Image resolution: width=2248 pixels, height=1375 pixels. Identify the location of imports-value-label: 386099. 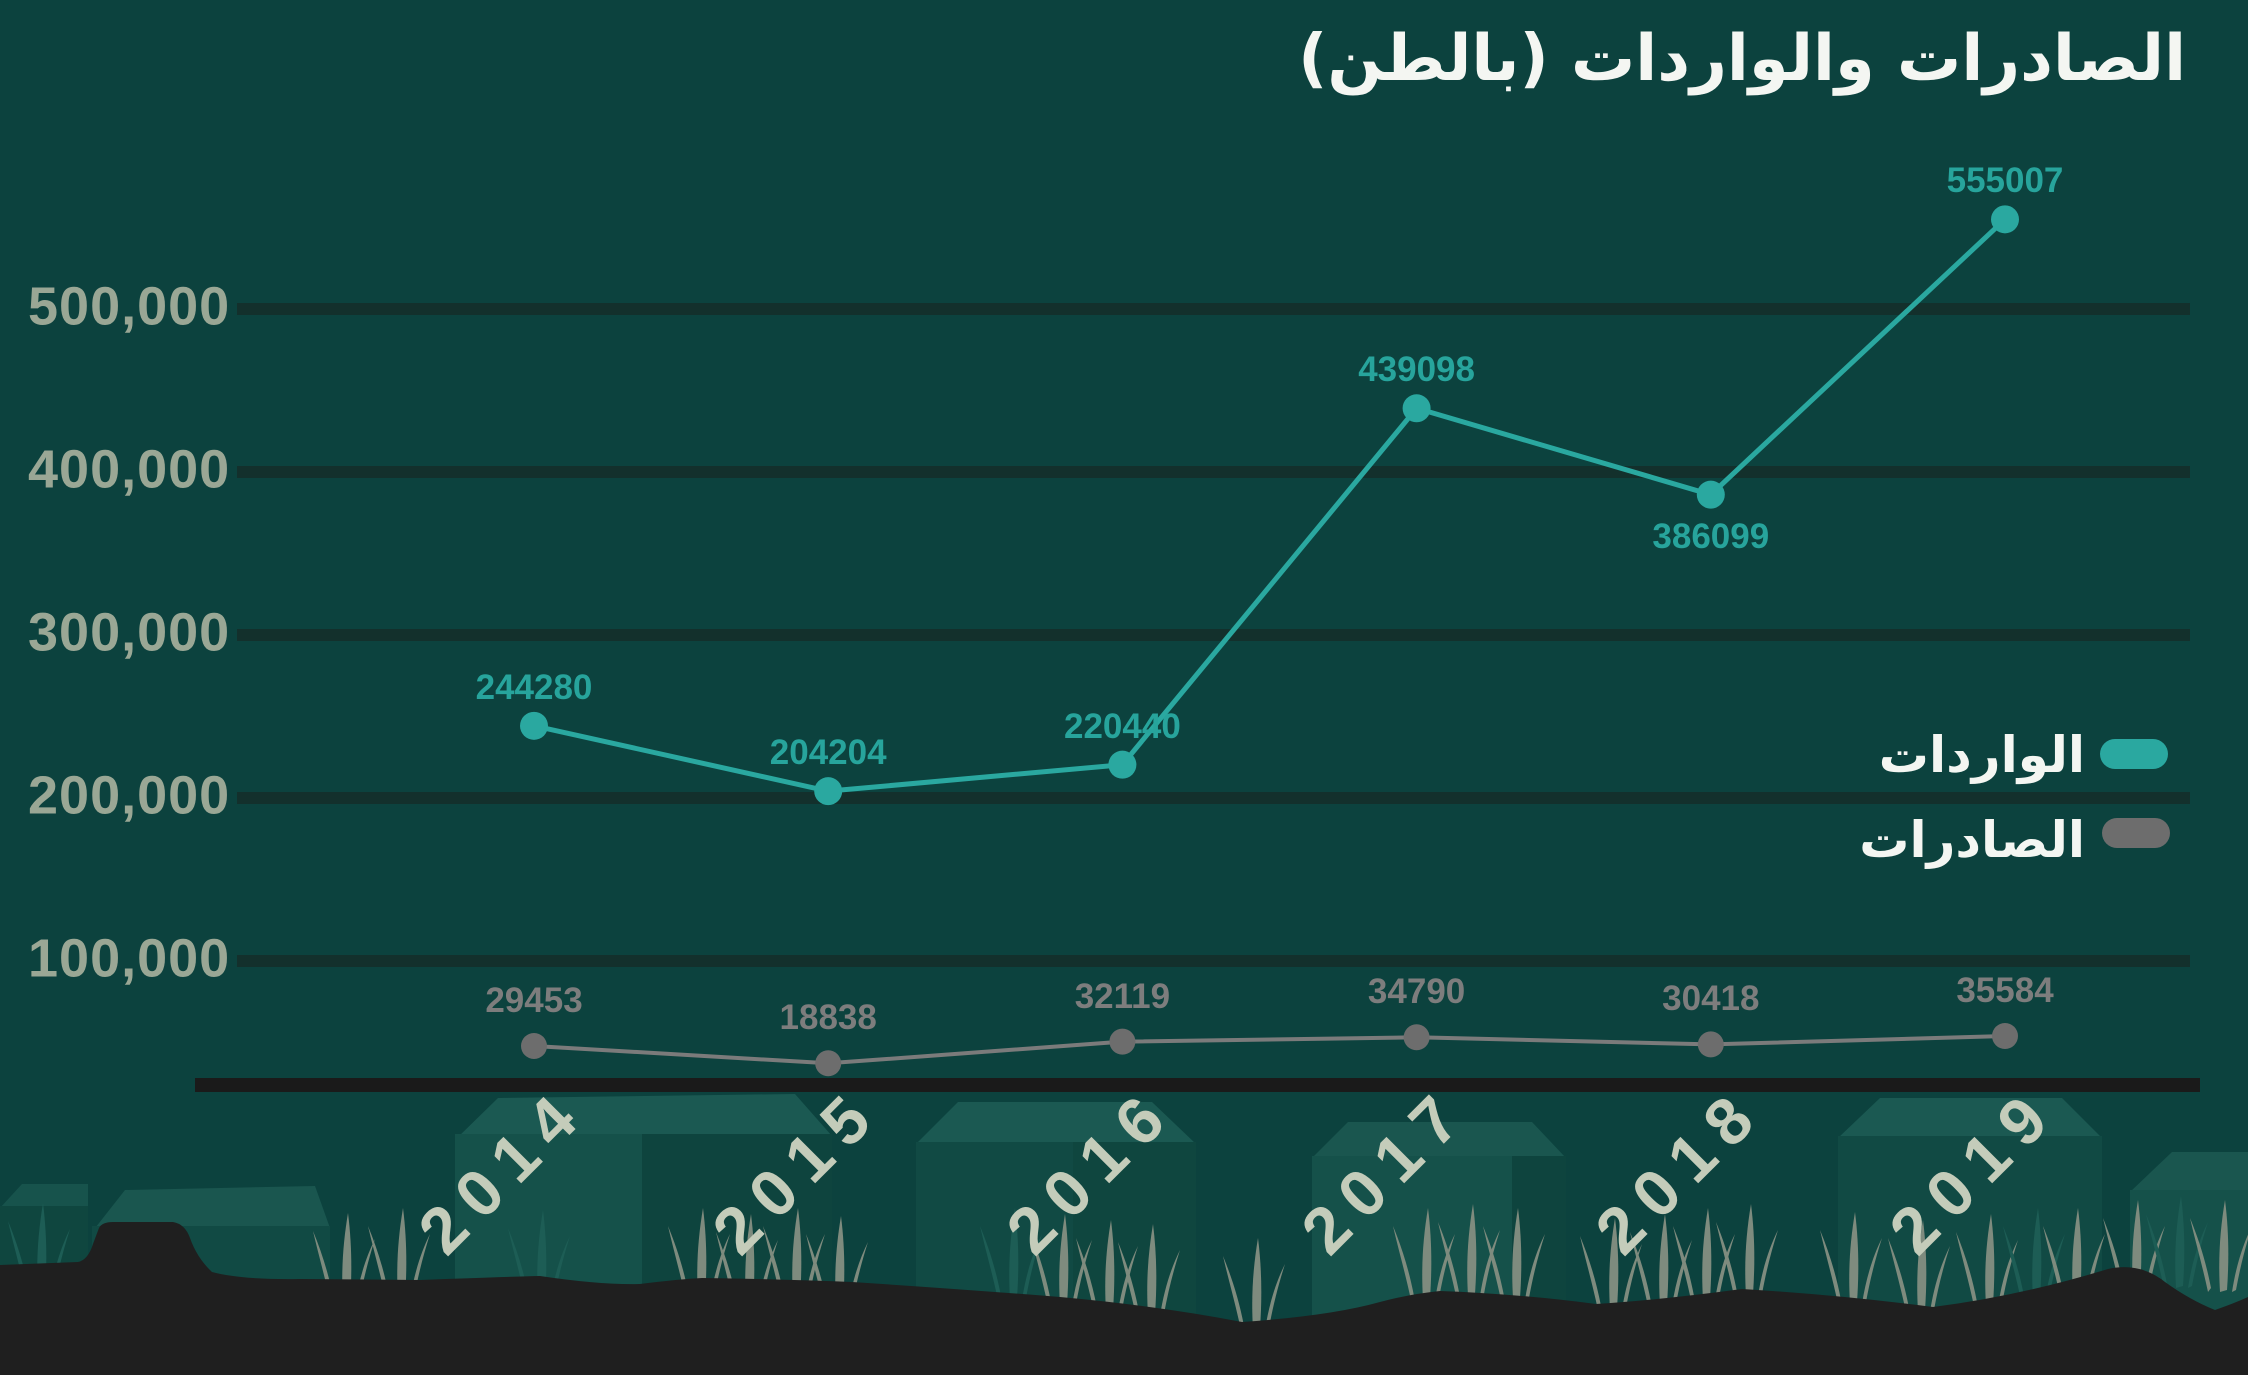
(1711, 536).